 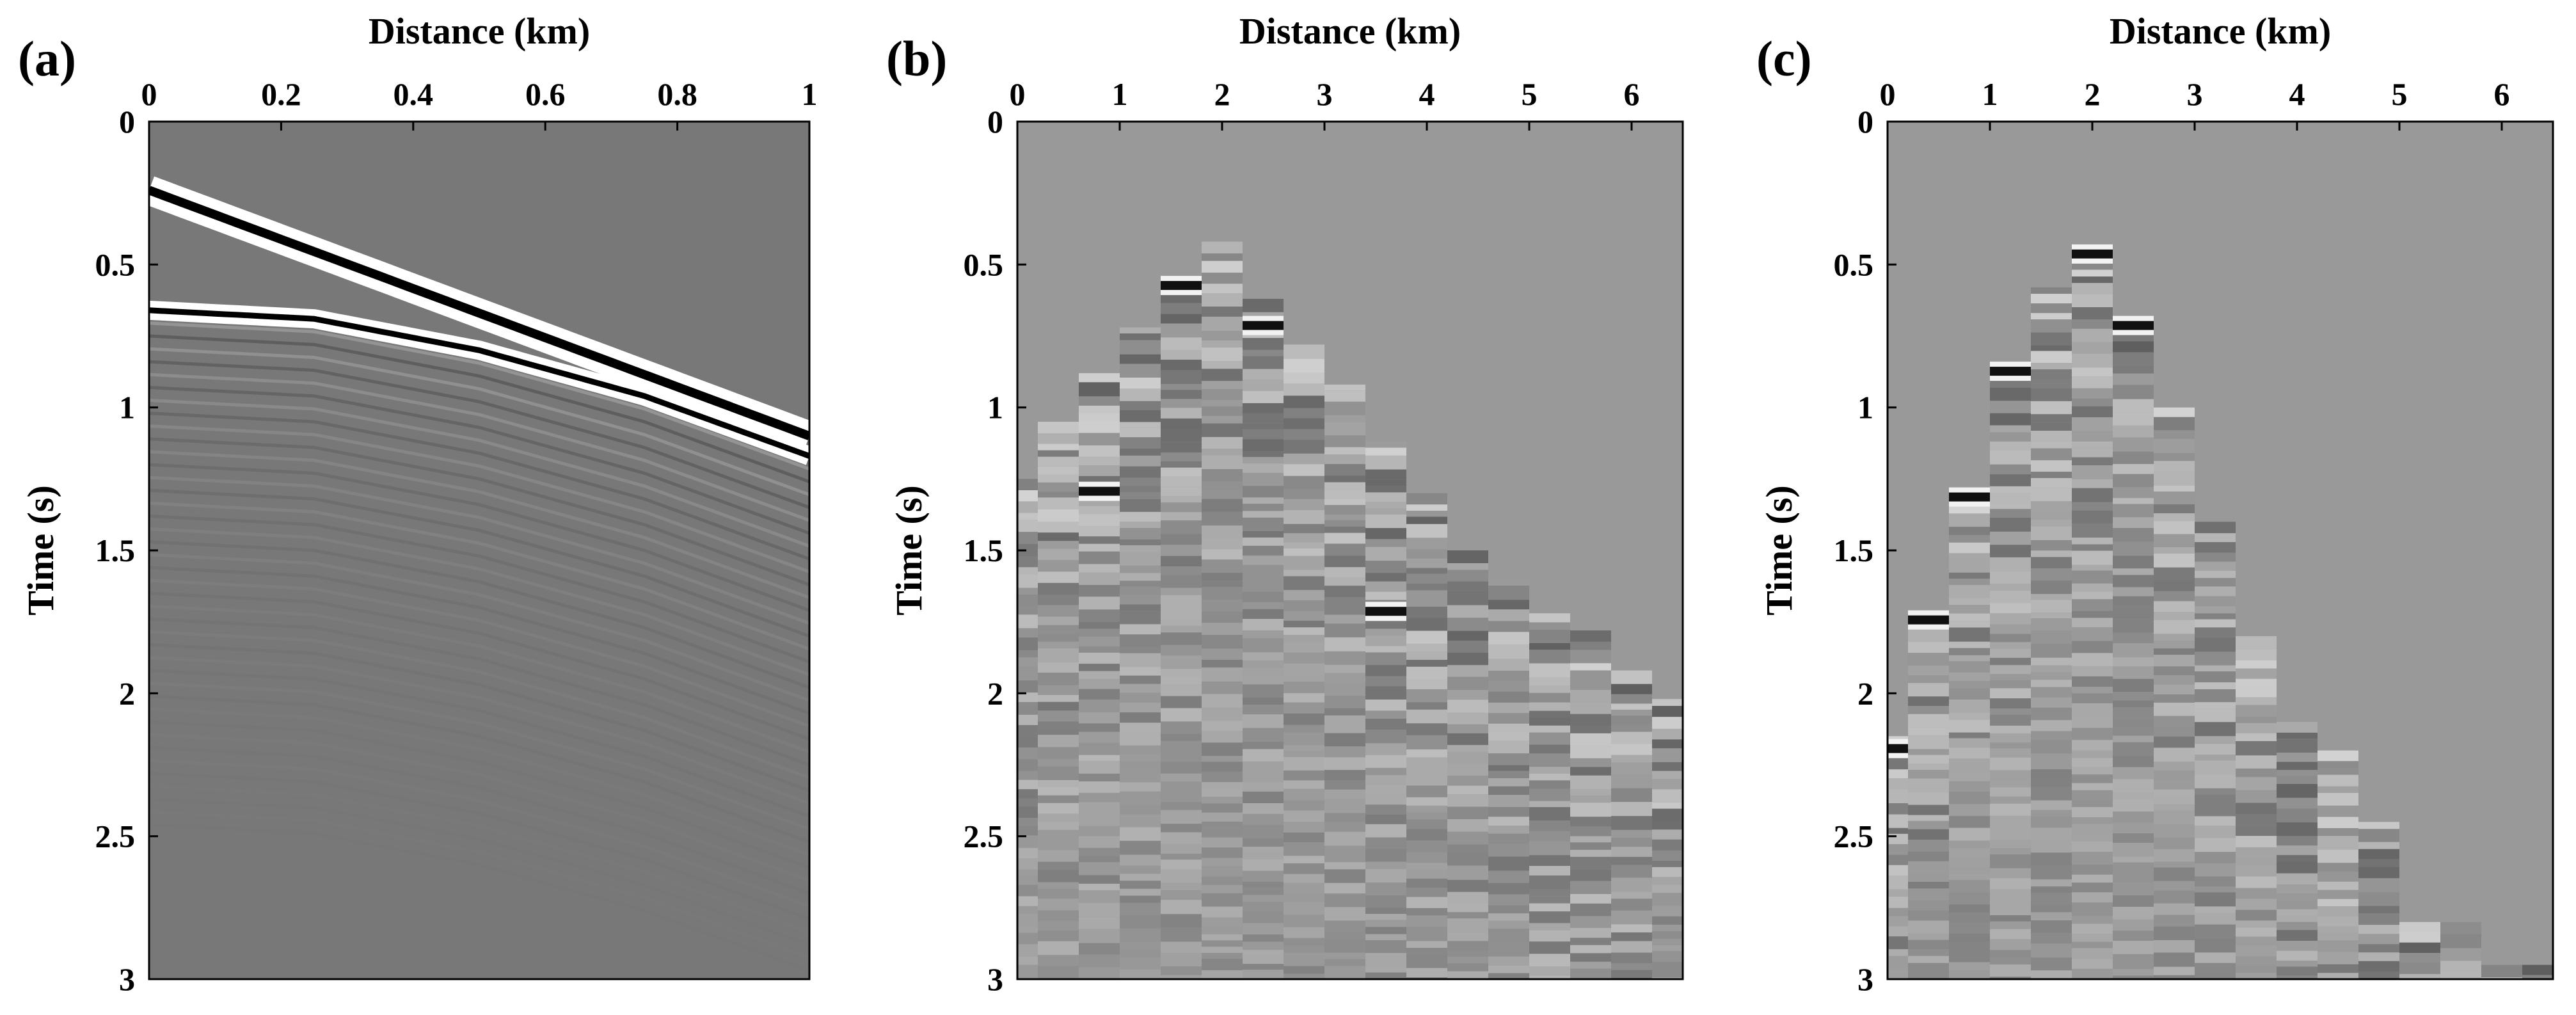 I want to click on x-tick-label: 0.8, so click(x=677, y=94).